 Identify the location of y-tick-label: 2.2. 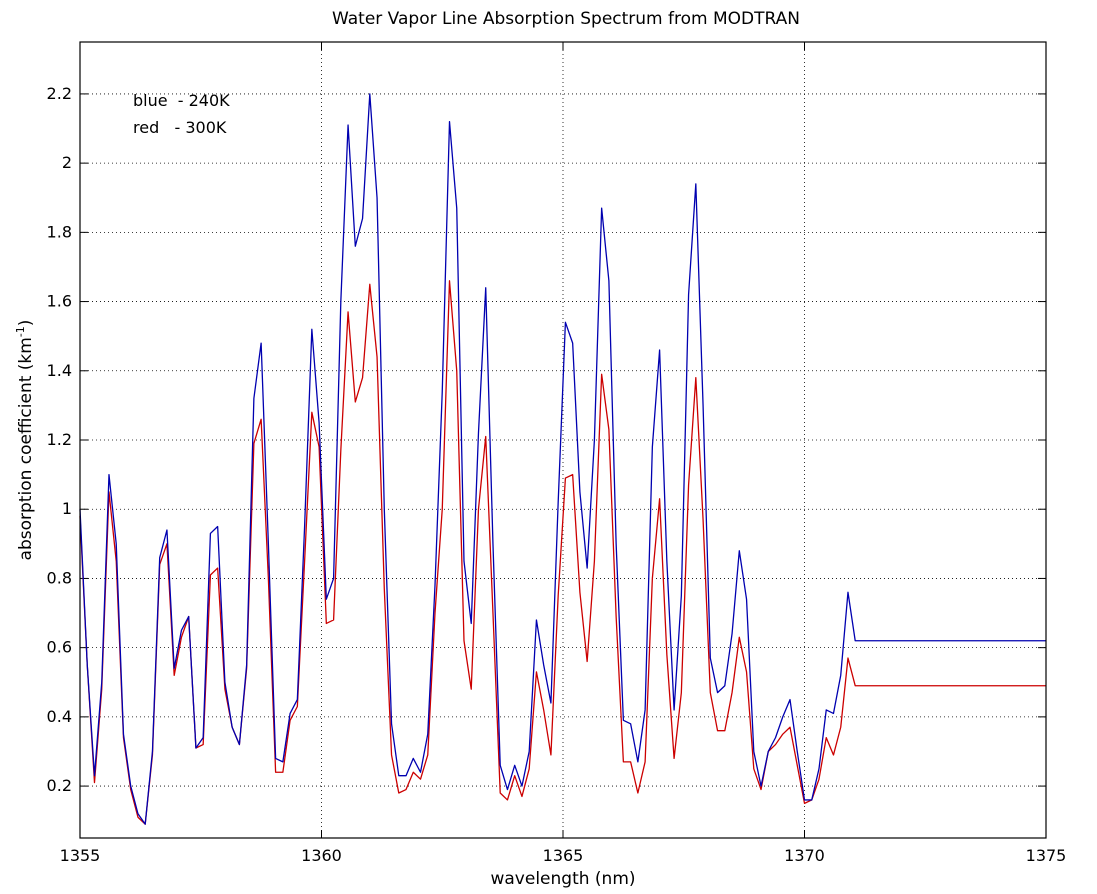
(59, 93).